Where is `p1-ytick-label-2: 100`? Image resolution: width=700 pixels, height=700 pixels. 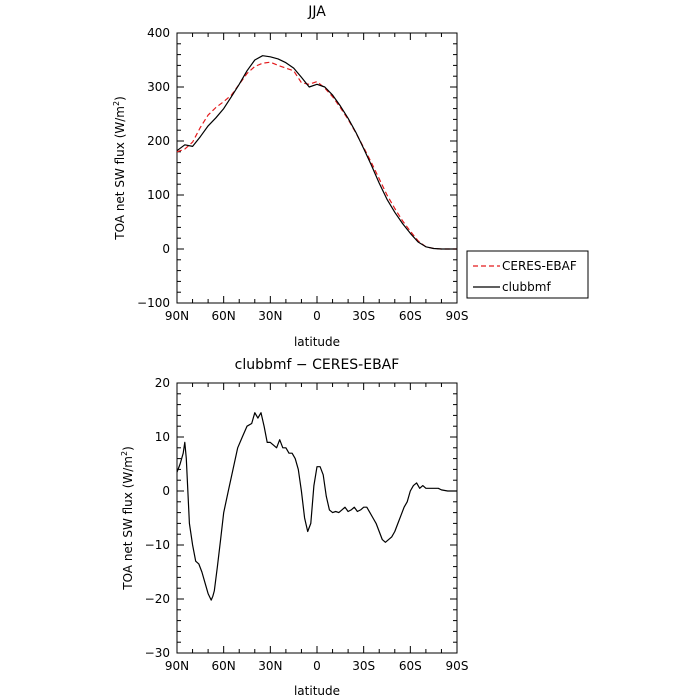 p1-ytick-label-2: 100 is located at coordinates (158, 195).